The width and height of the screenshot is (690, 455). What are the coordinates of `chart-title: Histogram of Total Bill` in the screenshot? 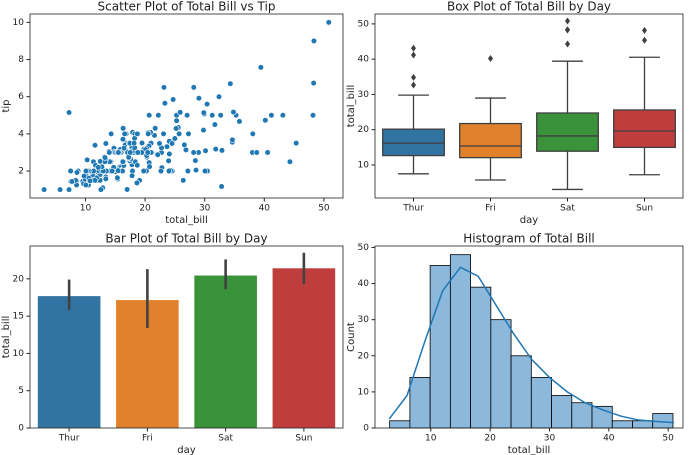 It's located at (529, 239).